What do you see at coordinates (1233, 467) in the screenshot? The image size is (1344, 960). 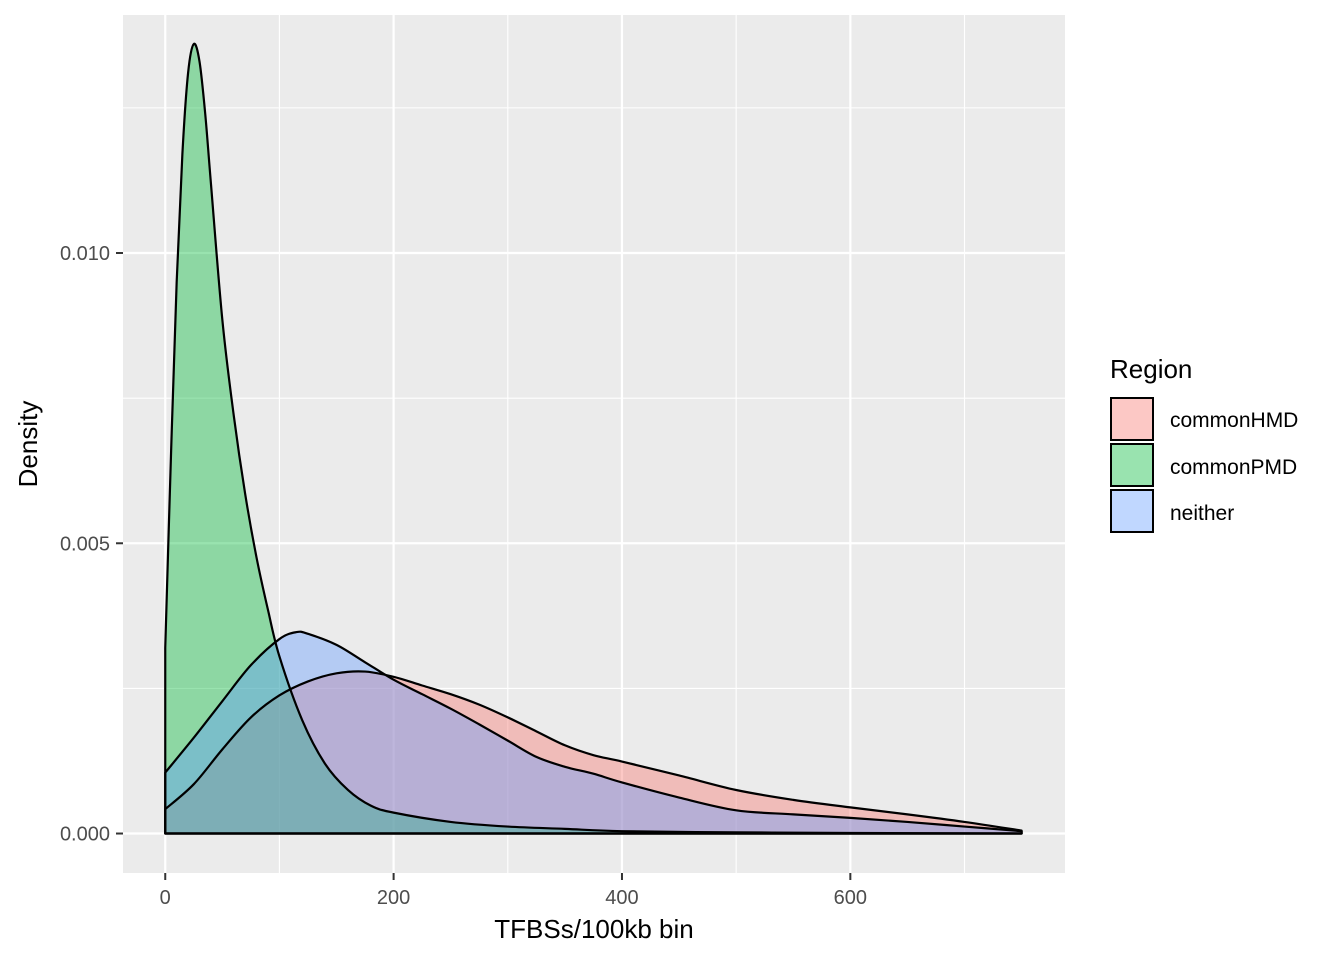 I see `legend-label-commonPMD: commonPMD` at bounding box center [1233, 467].